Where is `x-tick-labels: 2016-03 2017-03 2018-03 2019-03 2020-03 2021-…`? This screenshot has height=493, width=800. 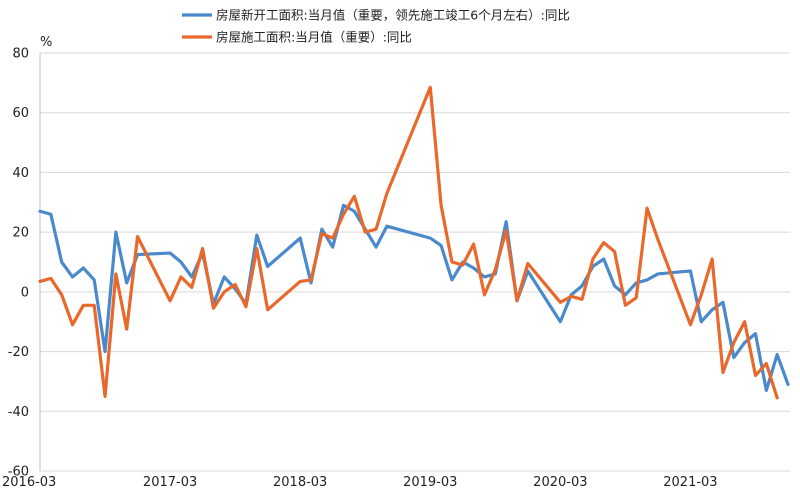
x-tick-labels: 2016-03 2017-03 2018-03 2019-03 2020-03 2021-… is located at coordinates (360, 482).